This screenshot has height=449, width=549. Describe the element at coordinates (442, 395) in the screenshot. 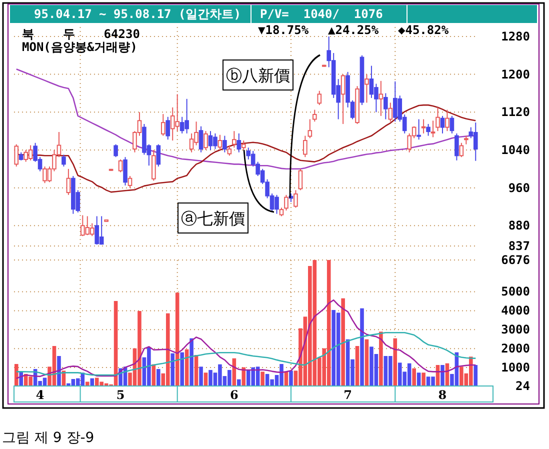

I see `x-tick-label: 8` at that location.